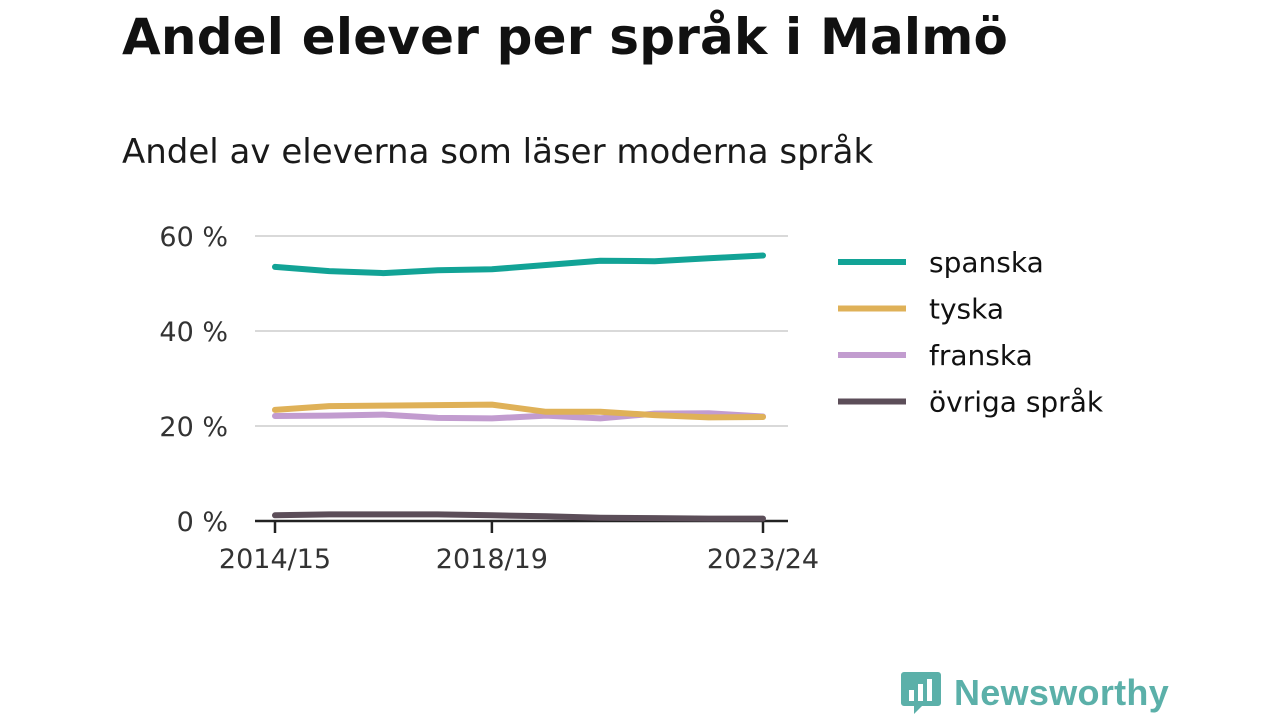 The height and width of the screenshot is (720, 1280). What do you see at coordinates (1016, 402) in the screenshot?
I see `legend-label: övriga språk` at bounding box center [1016, 402].